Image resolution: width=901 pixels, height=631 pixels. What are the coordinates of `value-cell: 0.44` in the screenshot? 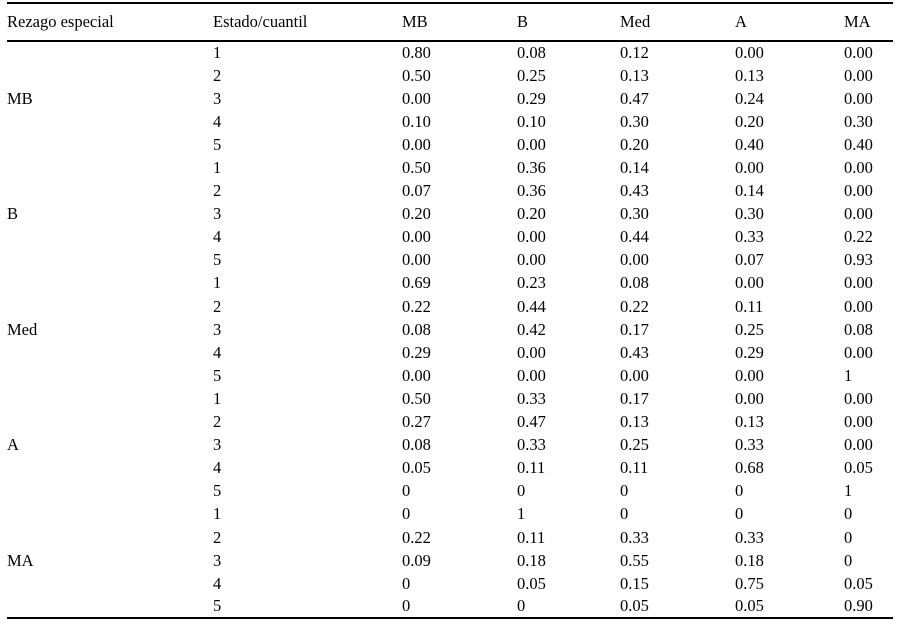 It's located at (531, 306).